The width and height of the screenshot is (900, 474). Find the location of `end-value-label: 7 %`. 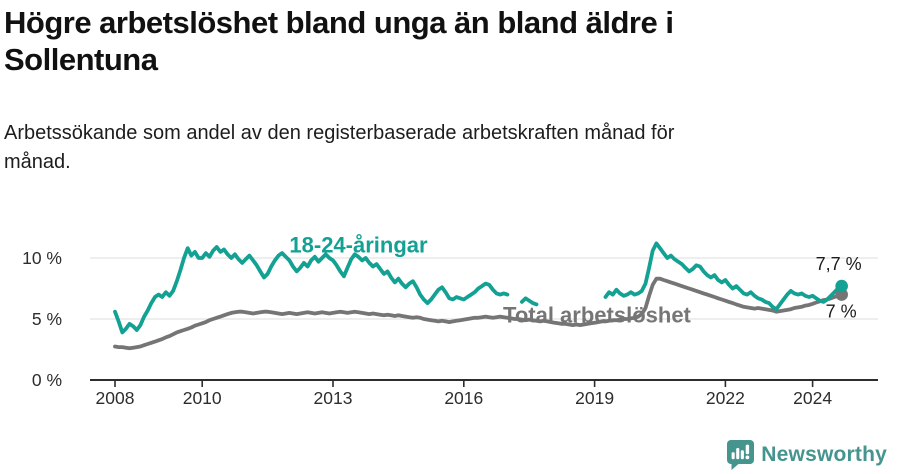

end-value-label: 7 % is located at coordinates (841, 312).